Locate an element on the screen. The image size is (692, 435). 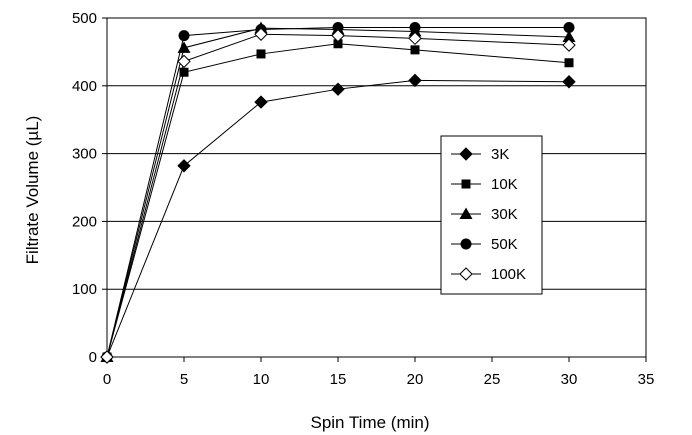
legend-label-30K: 30K is located at coordinates (504, 214).